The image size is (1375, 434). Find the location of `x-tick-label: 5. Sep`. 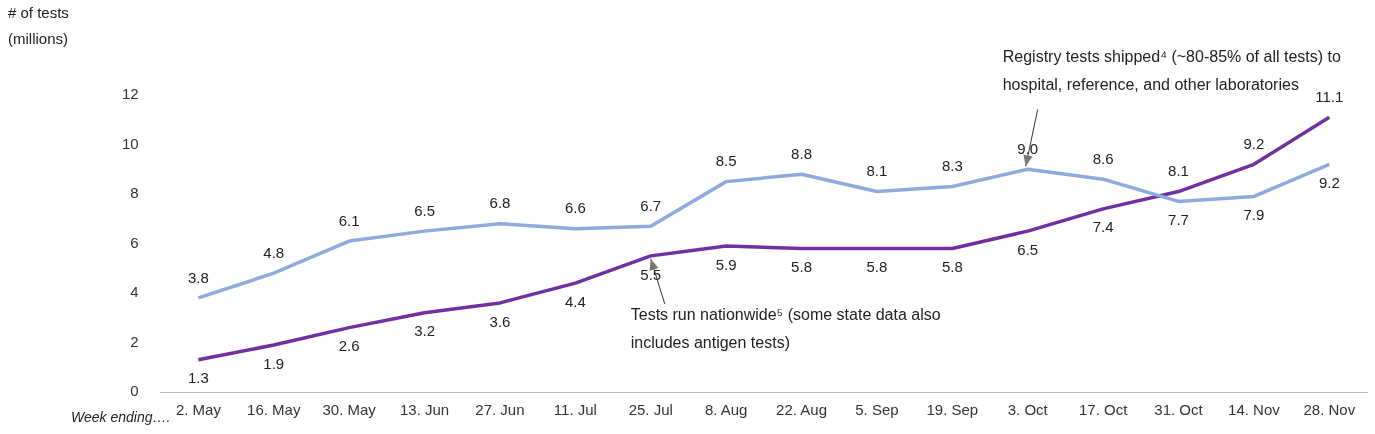

x-tick-label: 5. Sep is located at coordinates (877, 410).